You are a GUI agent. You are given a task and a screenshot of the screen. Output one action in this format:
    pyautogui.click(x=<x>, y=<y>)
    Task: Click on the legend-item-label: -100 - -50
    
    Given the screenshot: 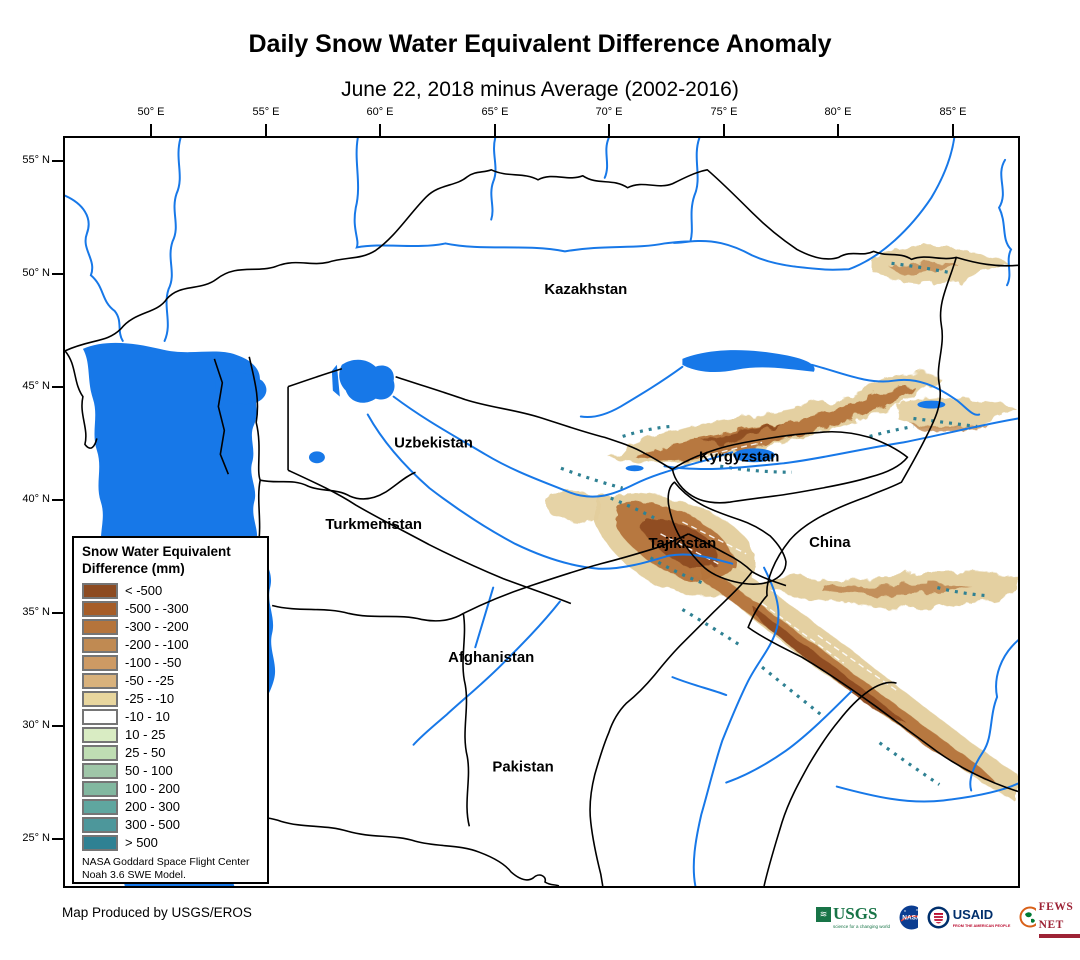 What is the action you would take?
    pyautogui.click(x=153, y=663)
    